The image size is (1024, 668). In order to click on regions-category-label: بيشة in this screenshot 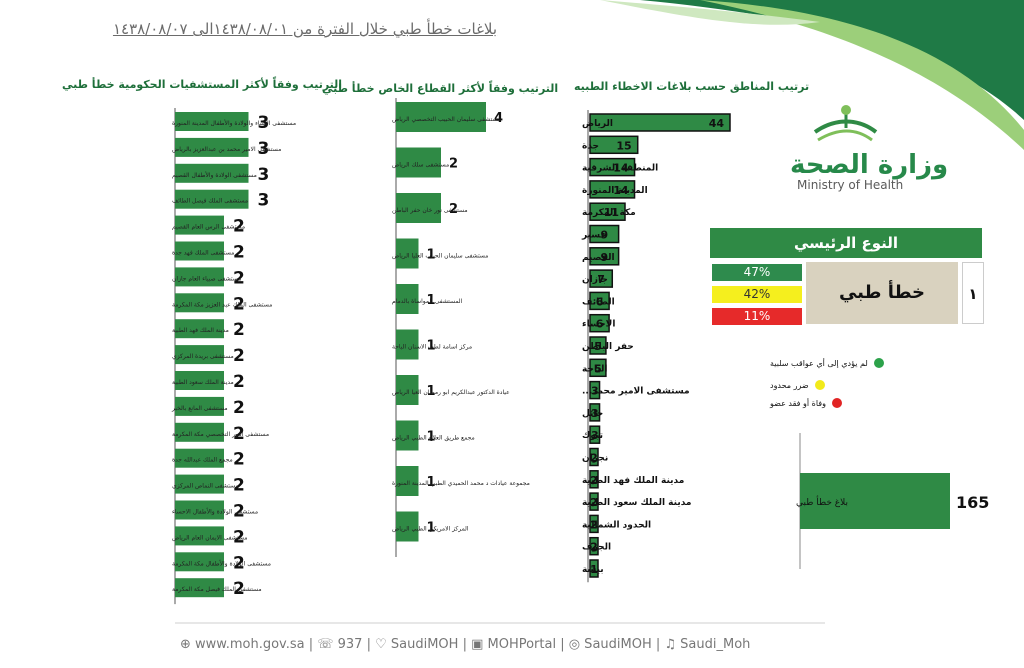, I will do `click(593, 570)`.